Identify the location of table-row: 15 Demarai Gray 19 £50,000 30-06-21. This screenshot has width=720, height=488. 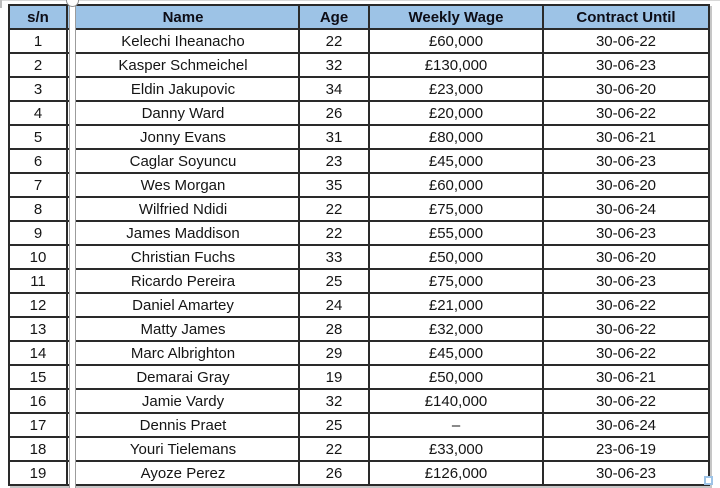
(359, 377).